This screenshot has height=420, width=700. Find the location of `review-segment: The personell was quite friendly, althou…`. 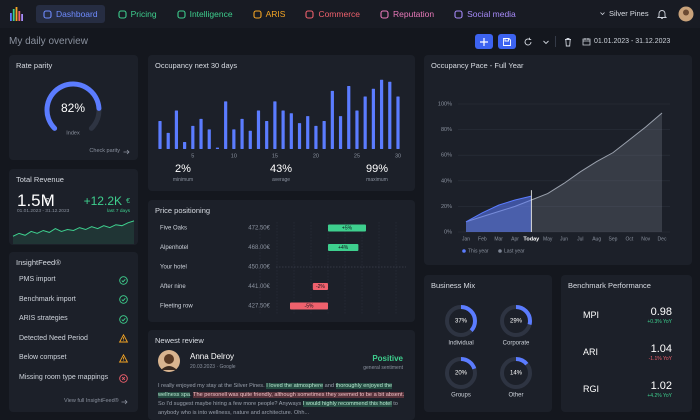

review-segment: The personell was quite friendly, althou… is located at coordinates (299, 395).